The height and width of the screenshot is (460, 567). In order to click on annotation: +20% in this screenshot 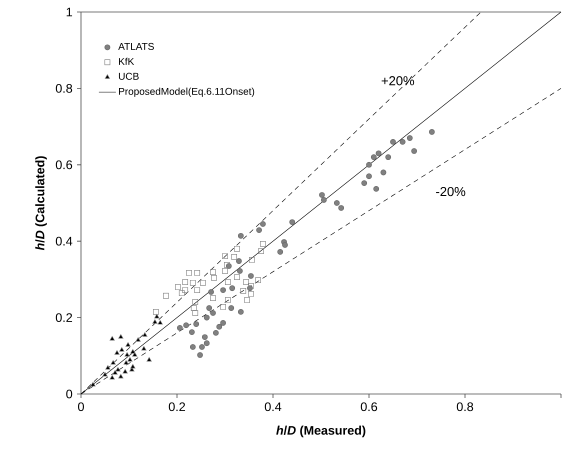, I will do `click(398, 81)`.